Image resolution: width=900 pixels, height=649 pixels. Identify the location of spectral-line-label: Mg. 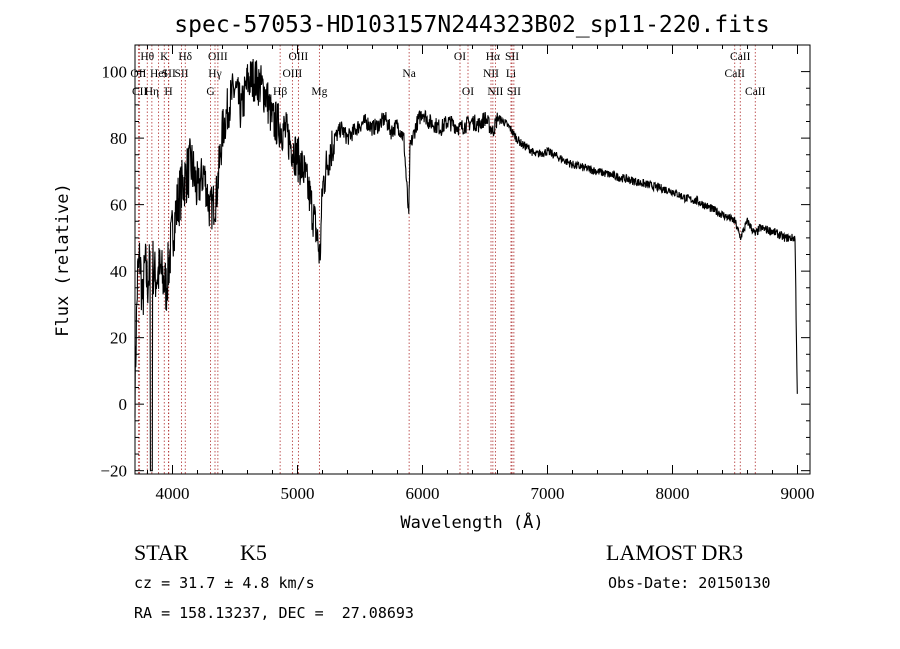
(319, 92).